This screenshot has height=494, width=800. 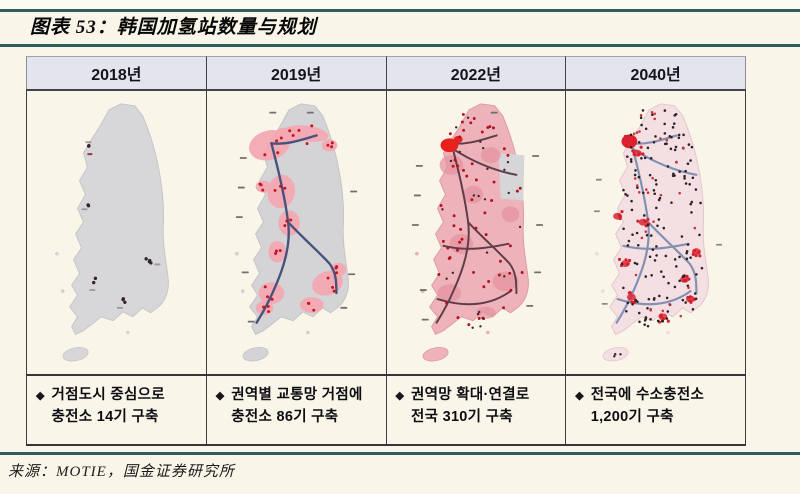 I want to click on figure-title: 图表 53：韩国加氢站数量与规划, so click(x=173, y=27).